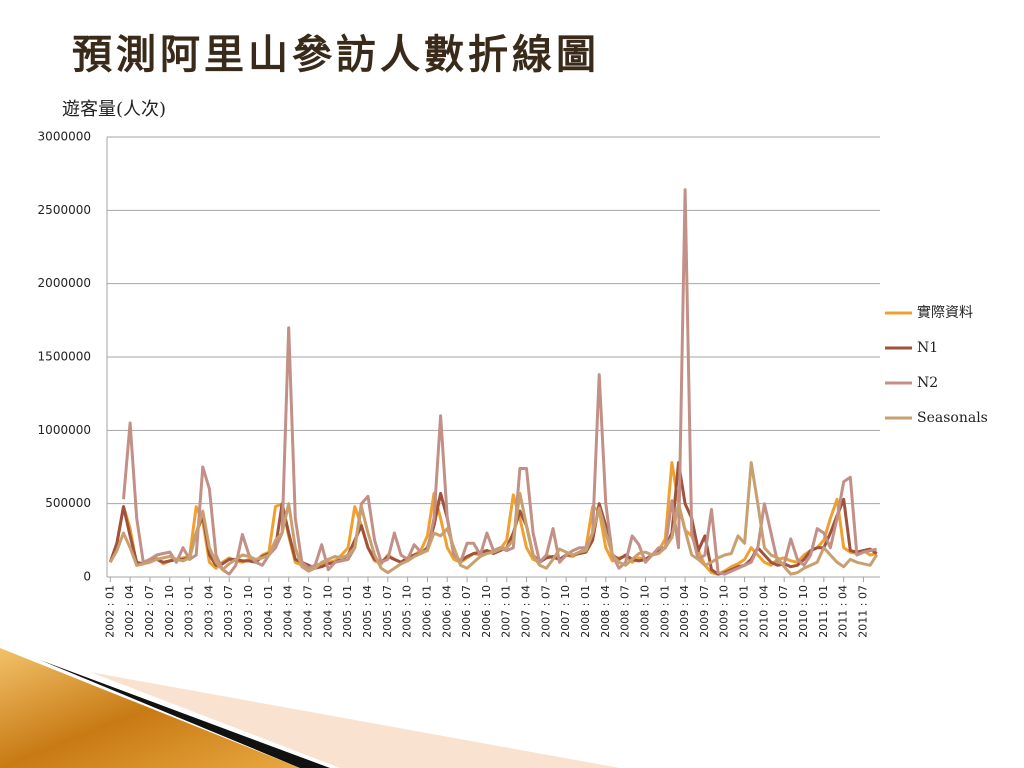 This screenshot has width=1024, height=768. What do you see at coordinates (945, 312) in the screenshot?
I see `legend-label: 實際資料` at bounding box center [945, 312].